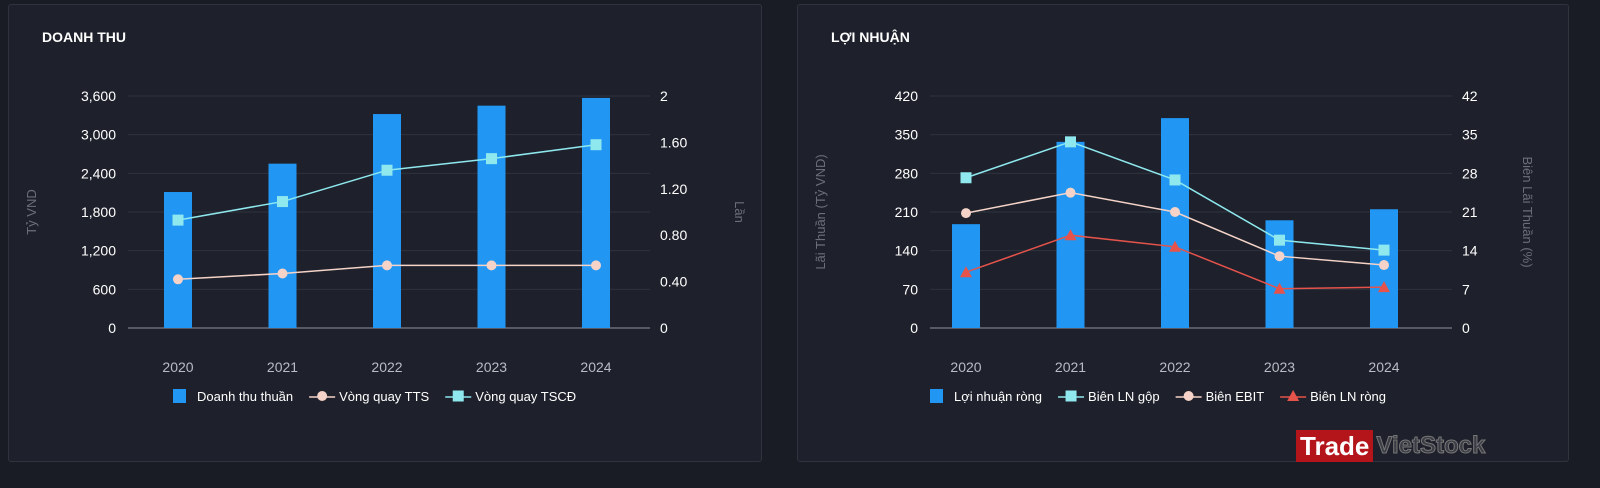 This screenshot has height=488, width=1600. Describe the element at coordinates (98, 251) in the screenshot. I see `y-tick-label: 1,200` at that location.